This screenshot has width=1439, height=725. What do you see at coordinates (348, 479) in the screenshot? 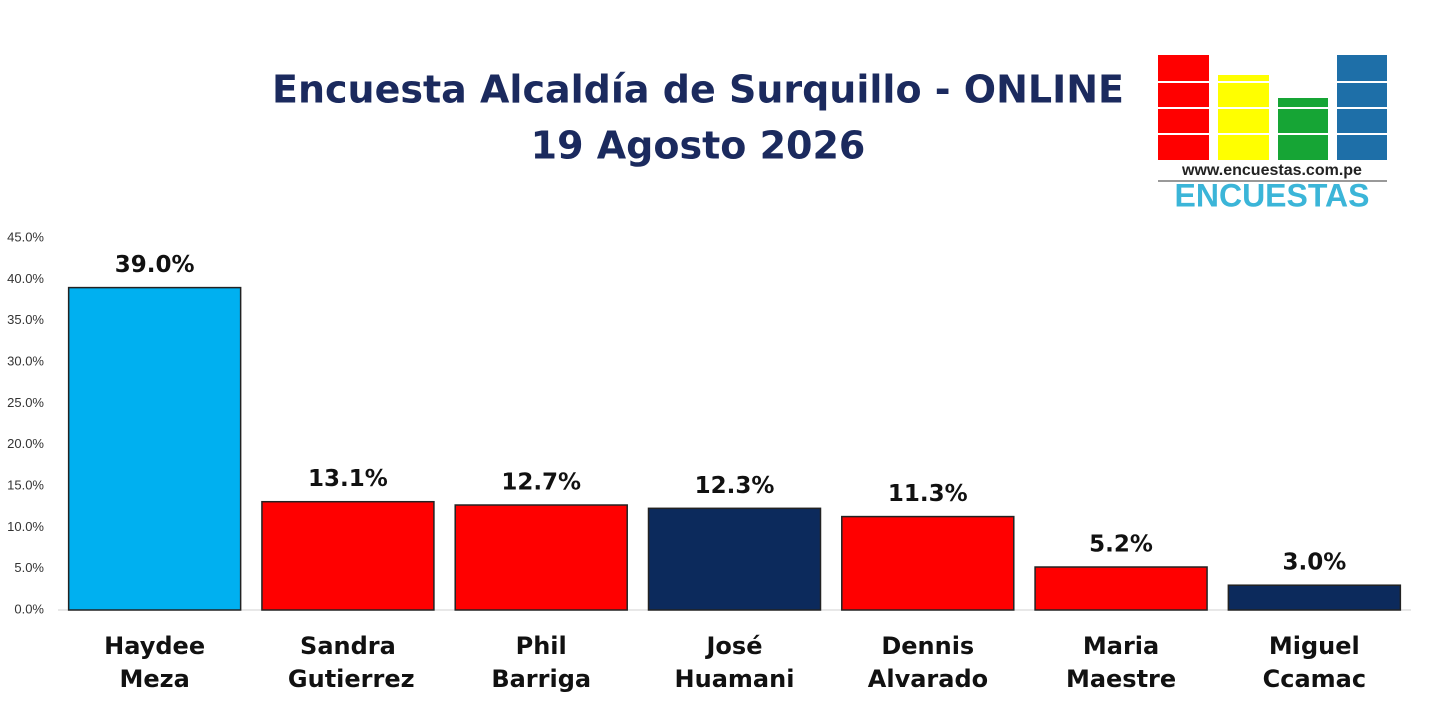
I see `value-label: 13.1%` at bounding box center [348, 479].